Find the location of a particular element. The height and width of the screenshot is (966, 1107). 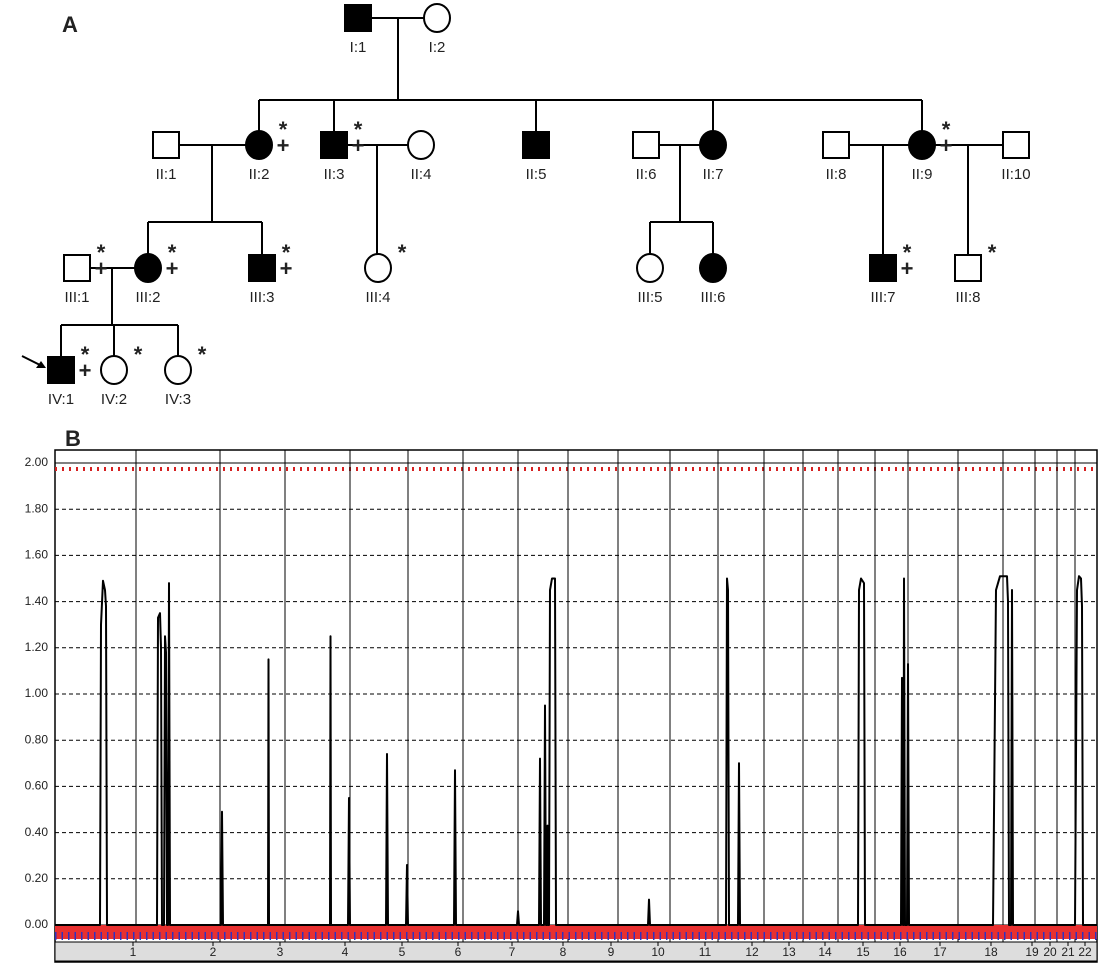

node-label: II:1 is located at coordinates (166, 174).